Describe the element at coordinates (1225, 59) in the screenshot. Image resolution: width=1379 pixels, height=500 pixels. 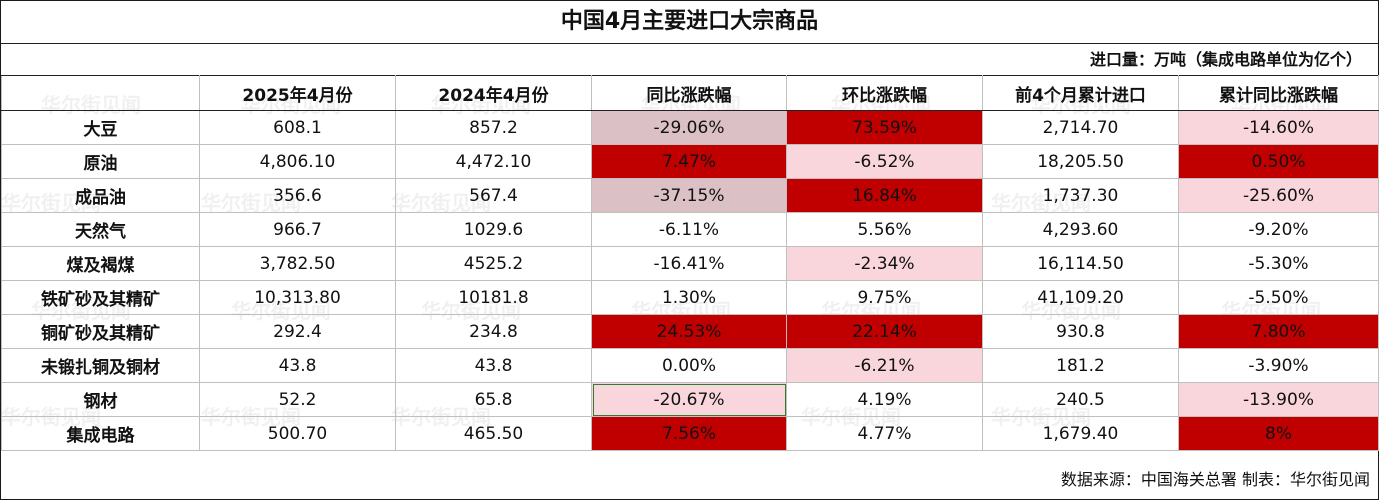
I see `unit-note: 进口量：万吨（集成电路单位为亿个）` at that location.